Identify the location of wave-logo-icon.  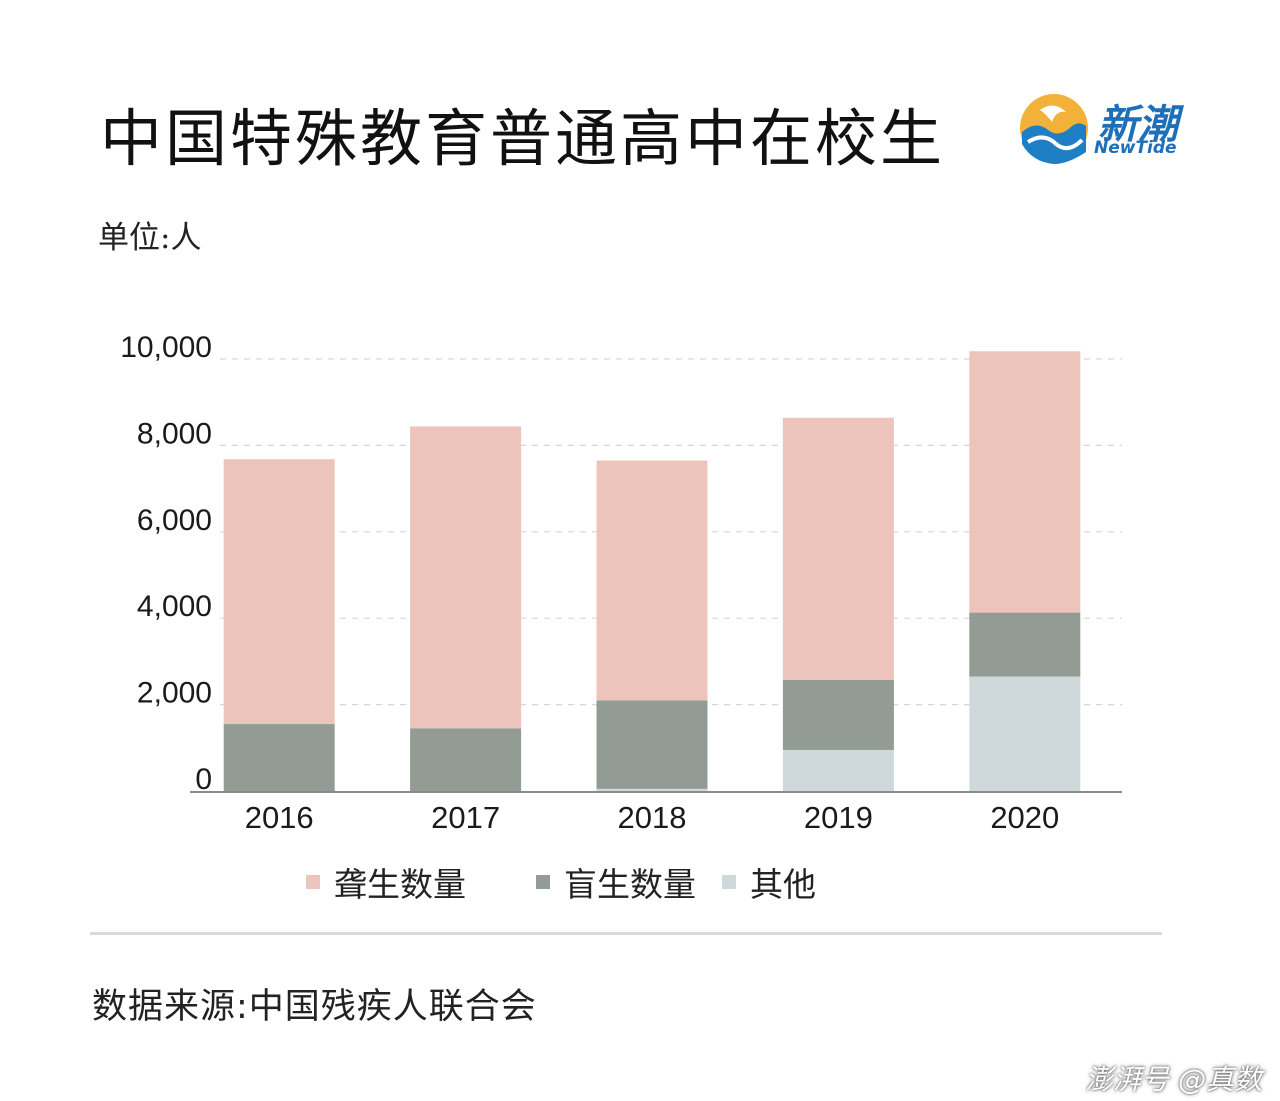
(1054, 129).